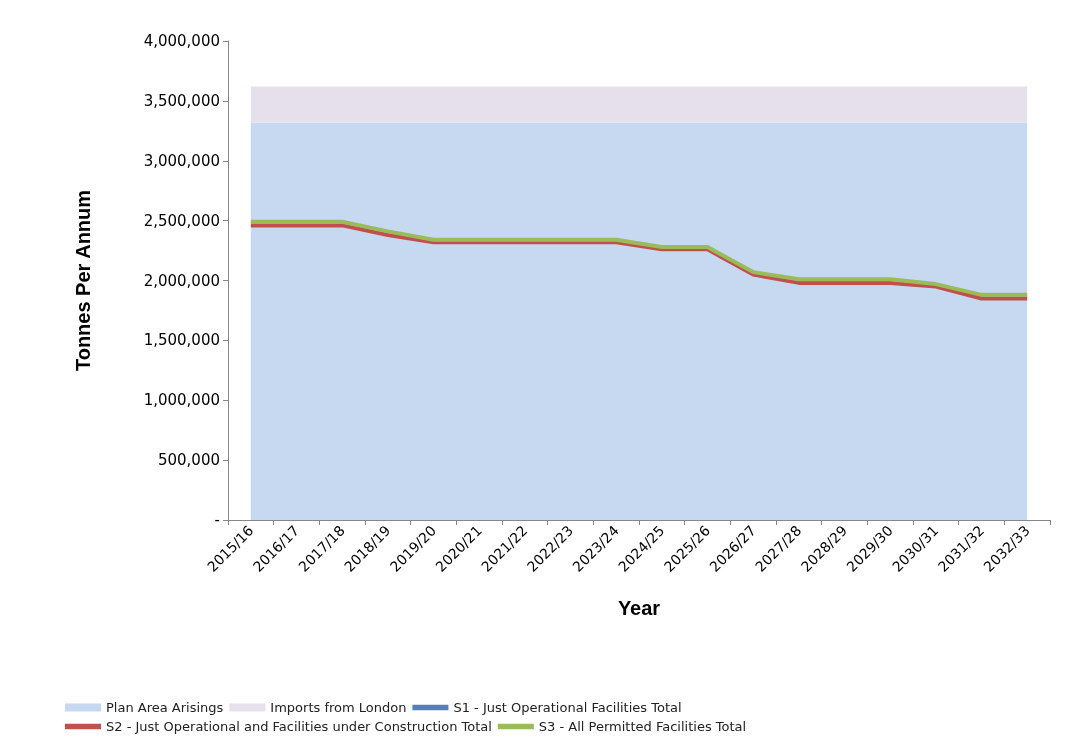 The width and height of the screenshot is (1084, 746). What do you see at coordinates (181, 400) in the screenshot?
I see `y-tick-label: 1,000,000` at bounding box center [181, 400].